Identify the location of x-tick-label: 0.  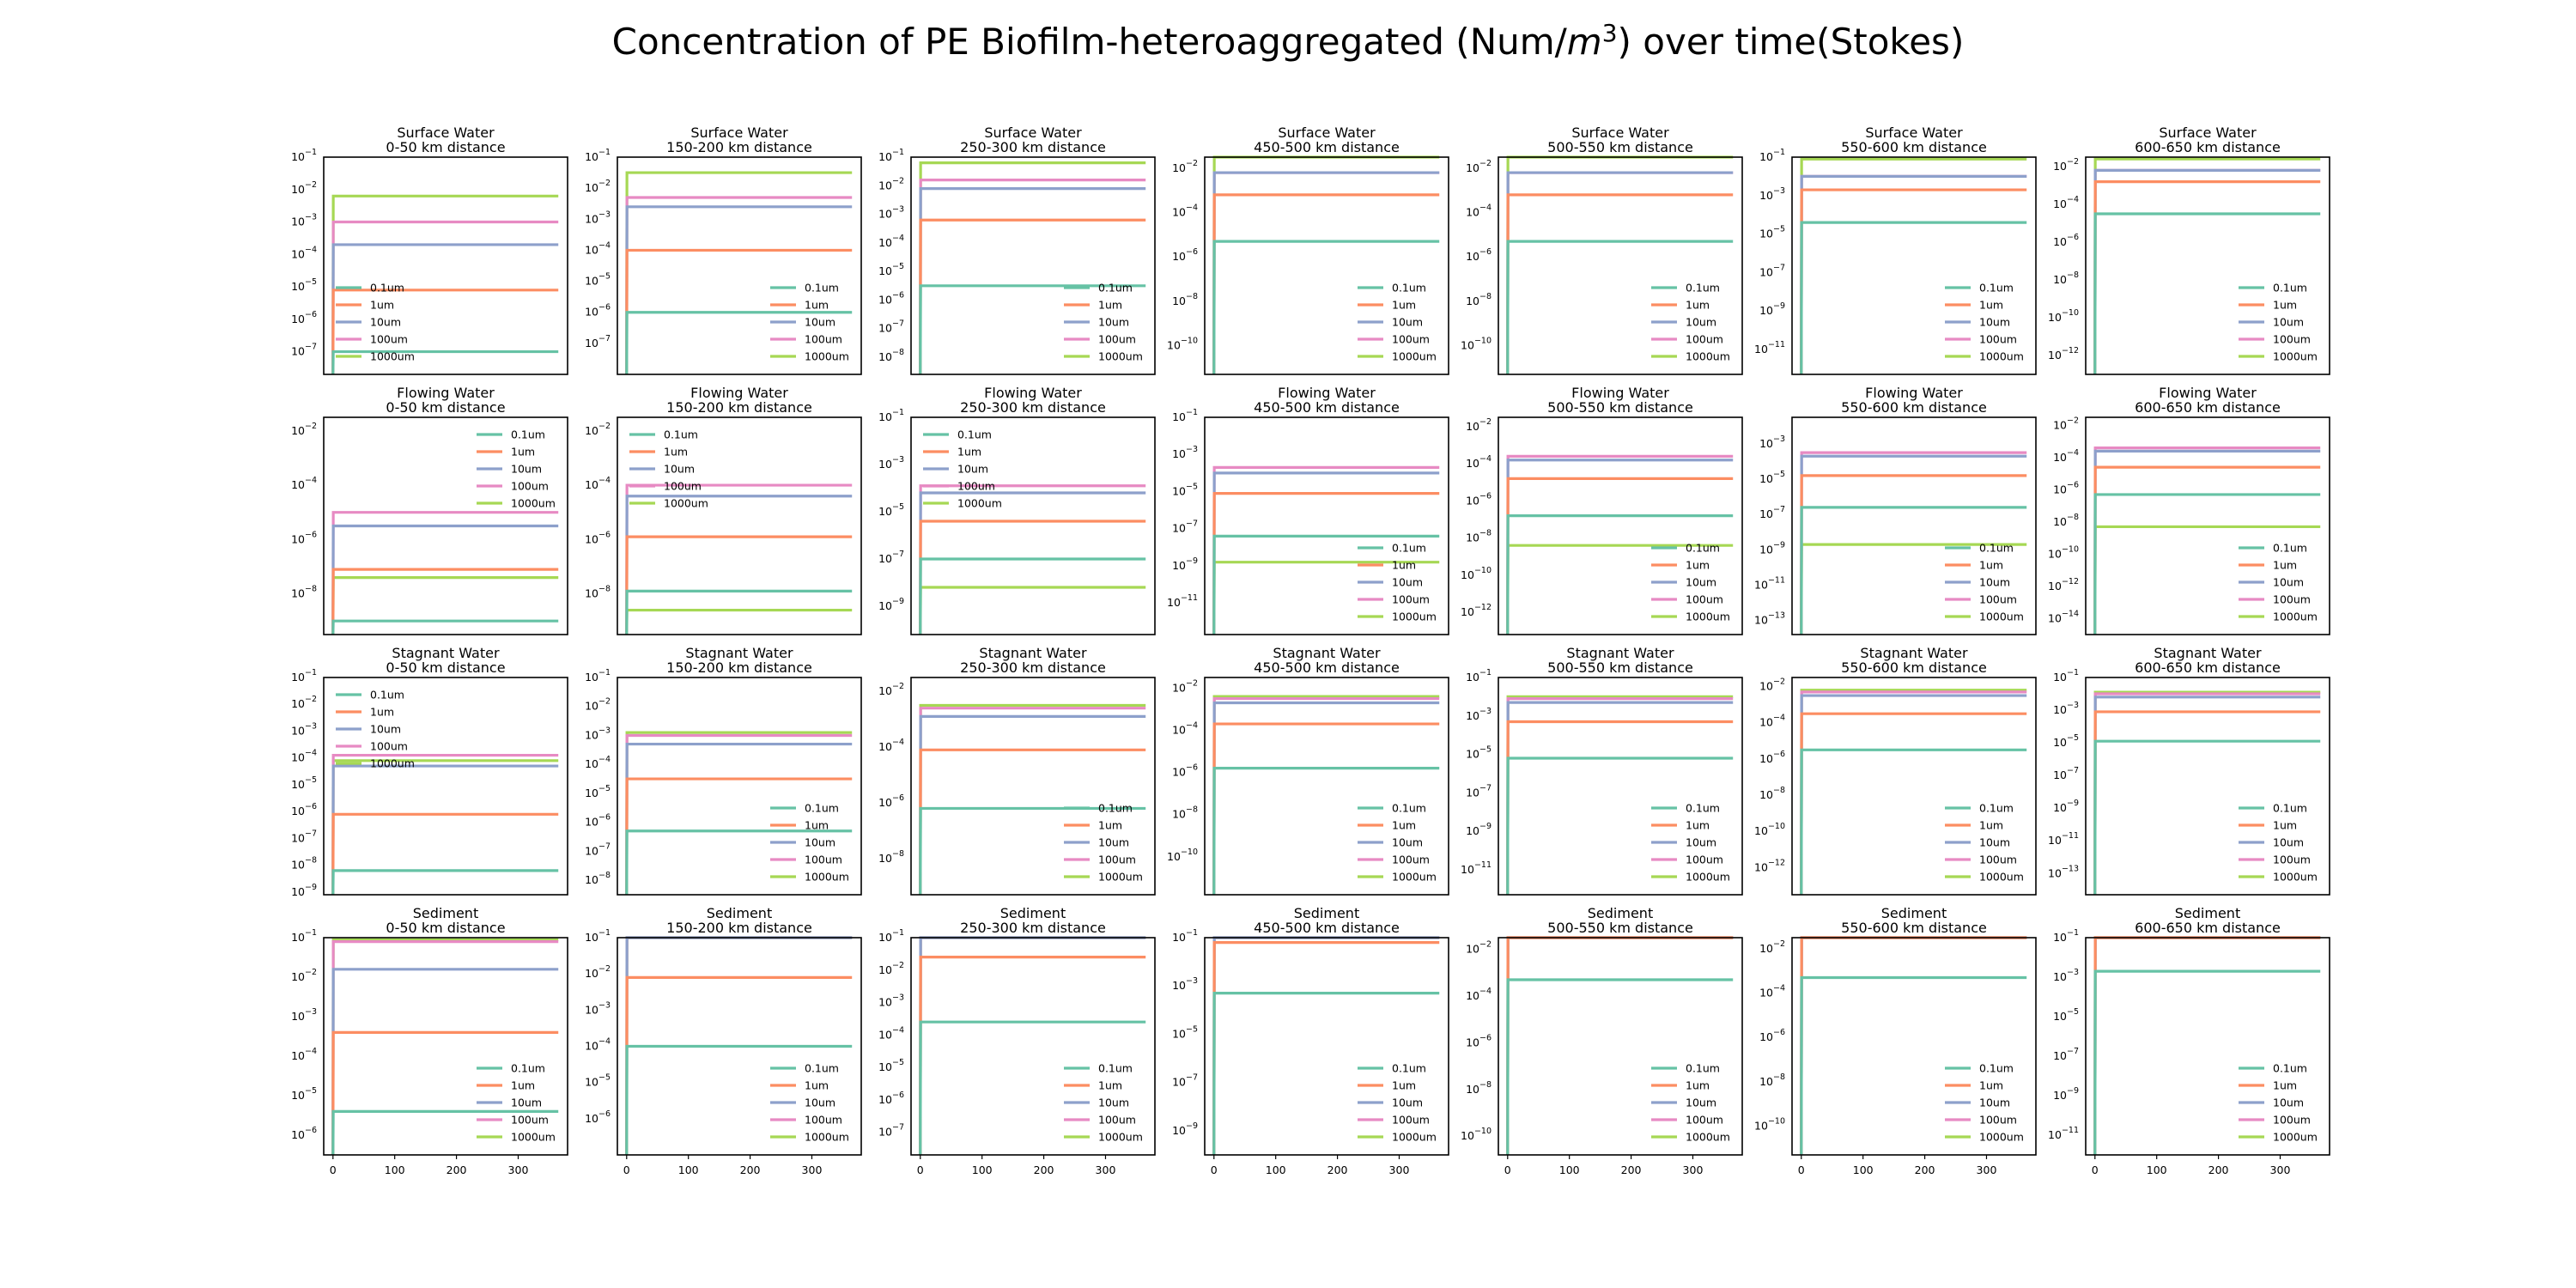
(1507, 1169).